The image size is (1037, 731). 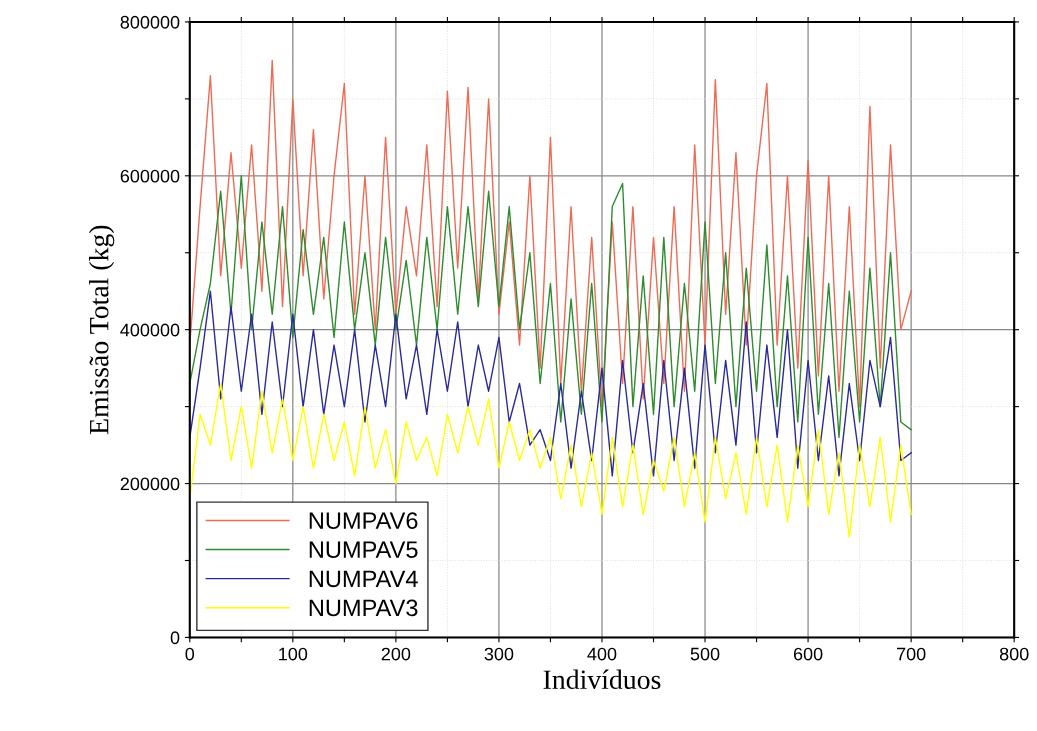 What do you see at coordinates (705, 654) in the screenshot?
I see `x-tick-label: 500` at bounding box center [705, 654].